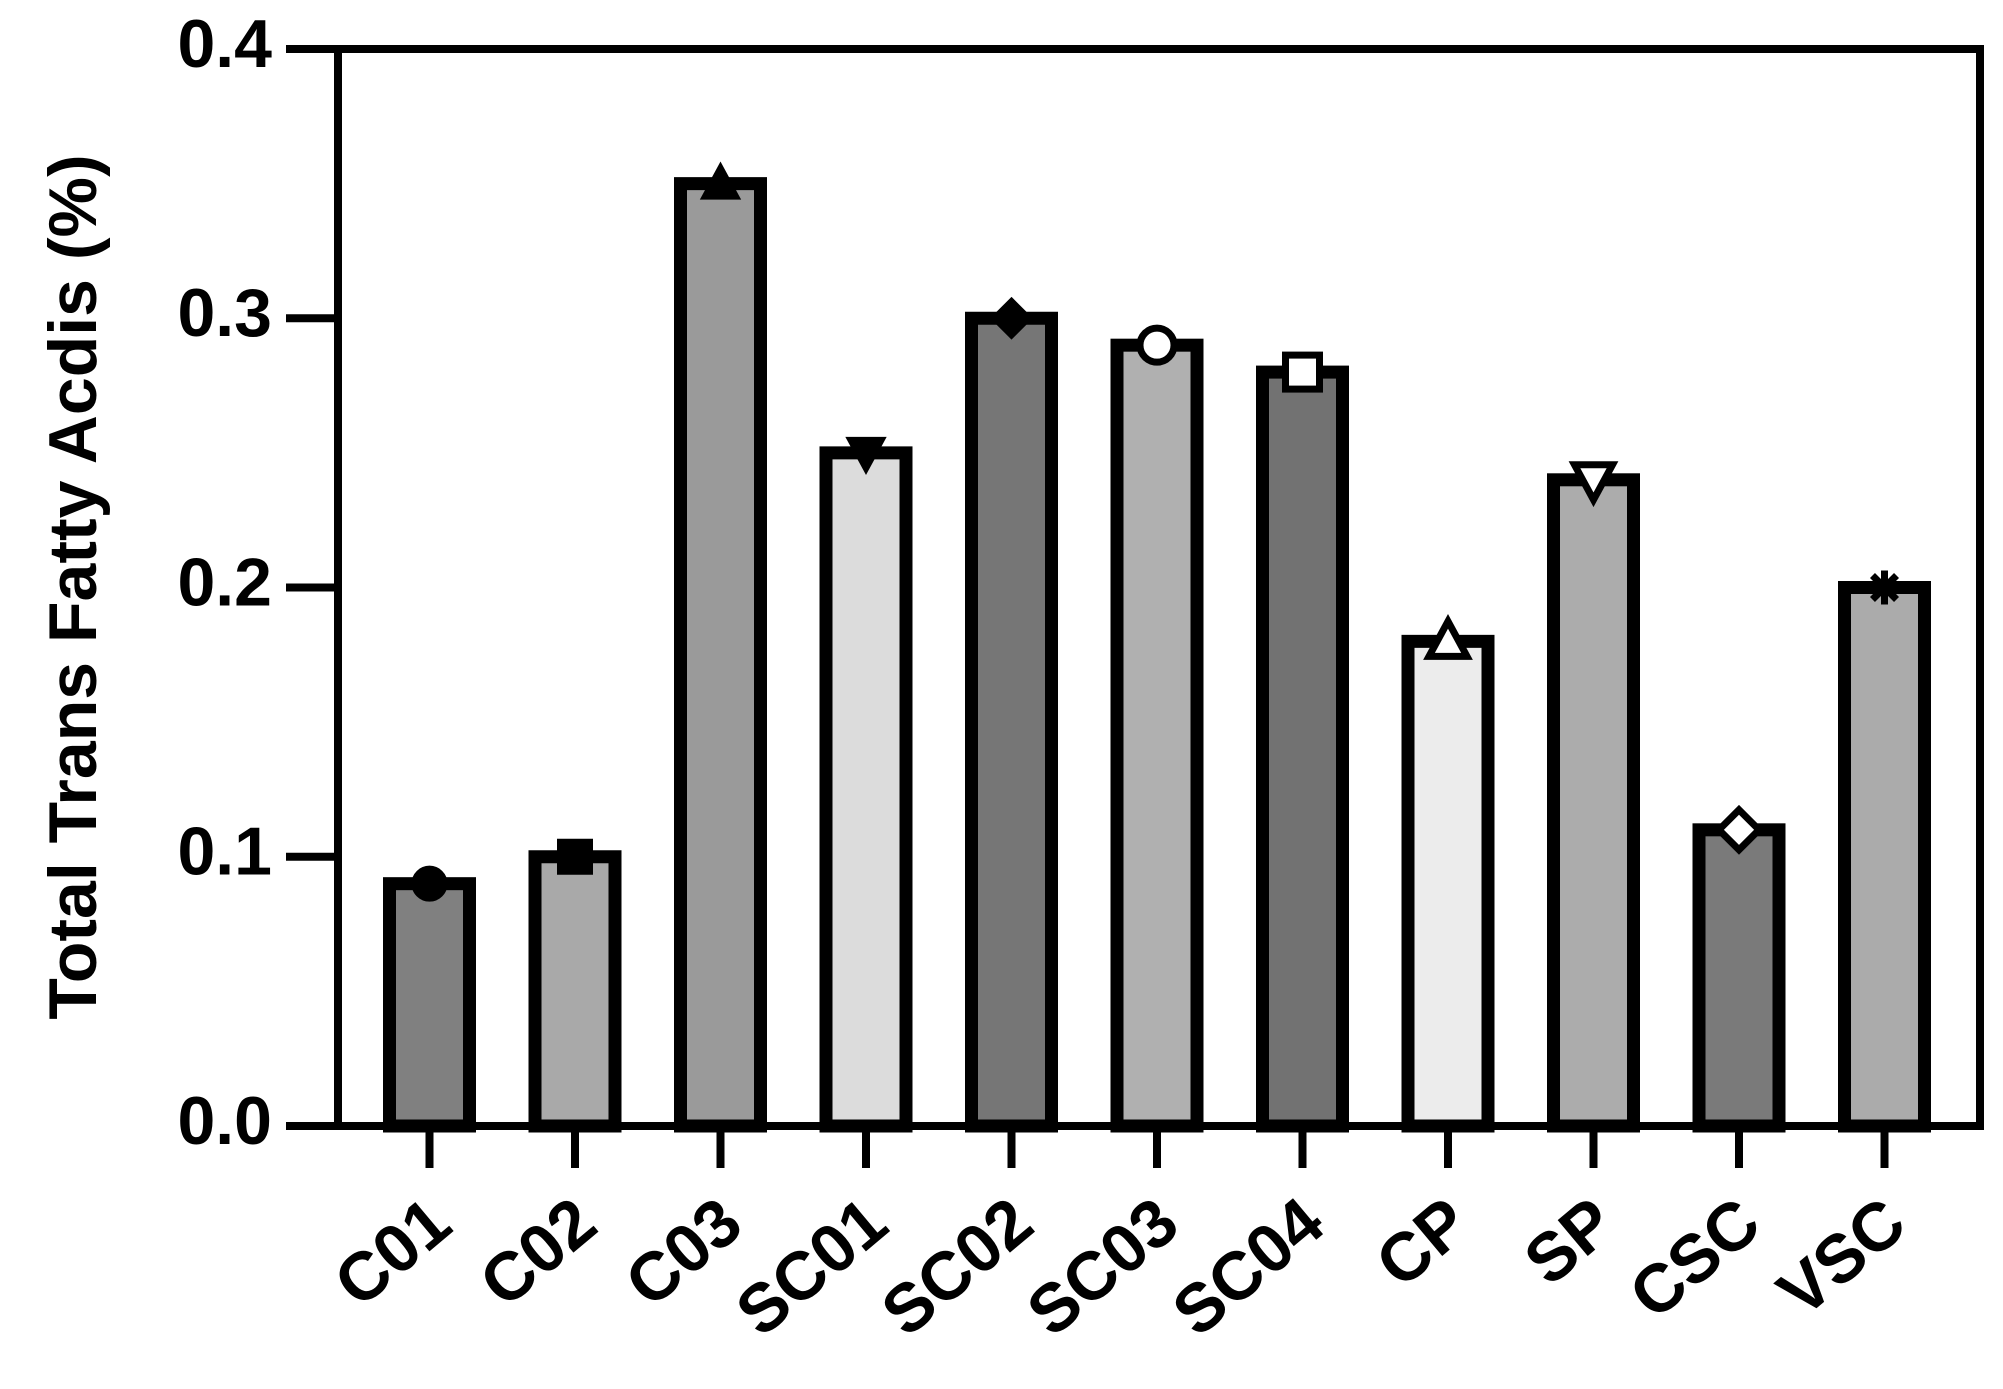 This screenshot has width=2003, height=1389. I want to click on y-tick-label: 0.2, so click(224, 582).